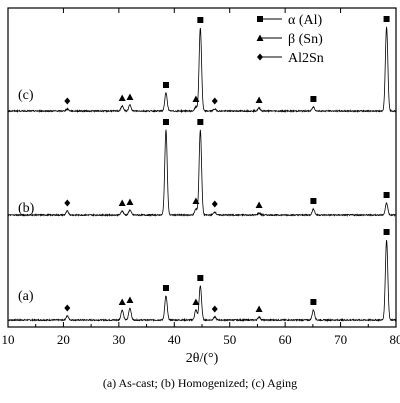 This screenshot has height=403, width=400. What do you see at coordinates (118, 339) in the screenshot?
I see `x-tick-label: 30` at bounding box center [118, 339].